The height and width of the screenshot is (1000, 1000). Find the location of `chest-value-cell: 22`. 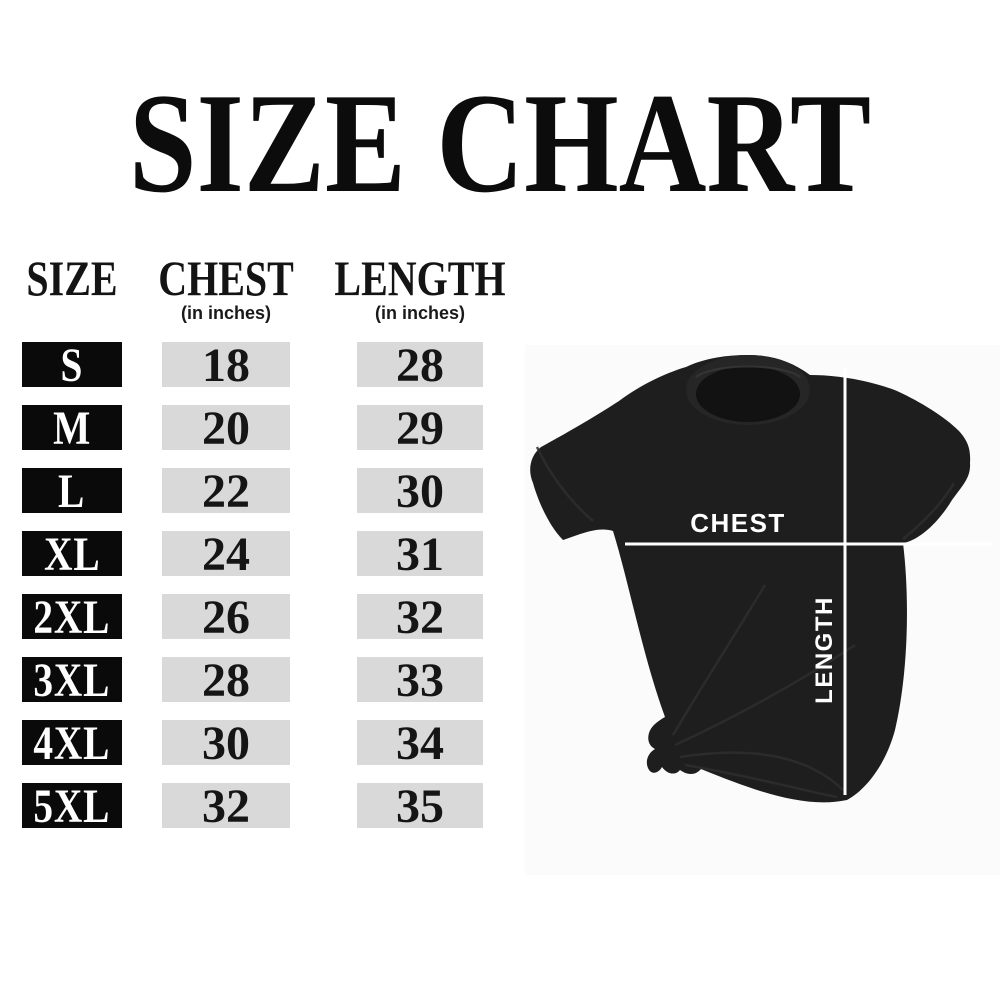

chest-value-cell: 22 is located at coordinates (226, 491).